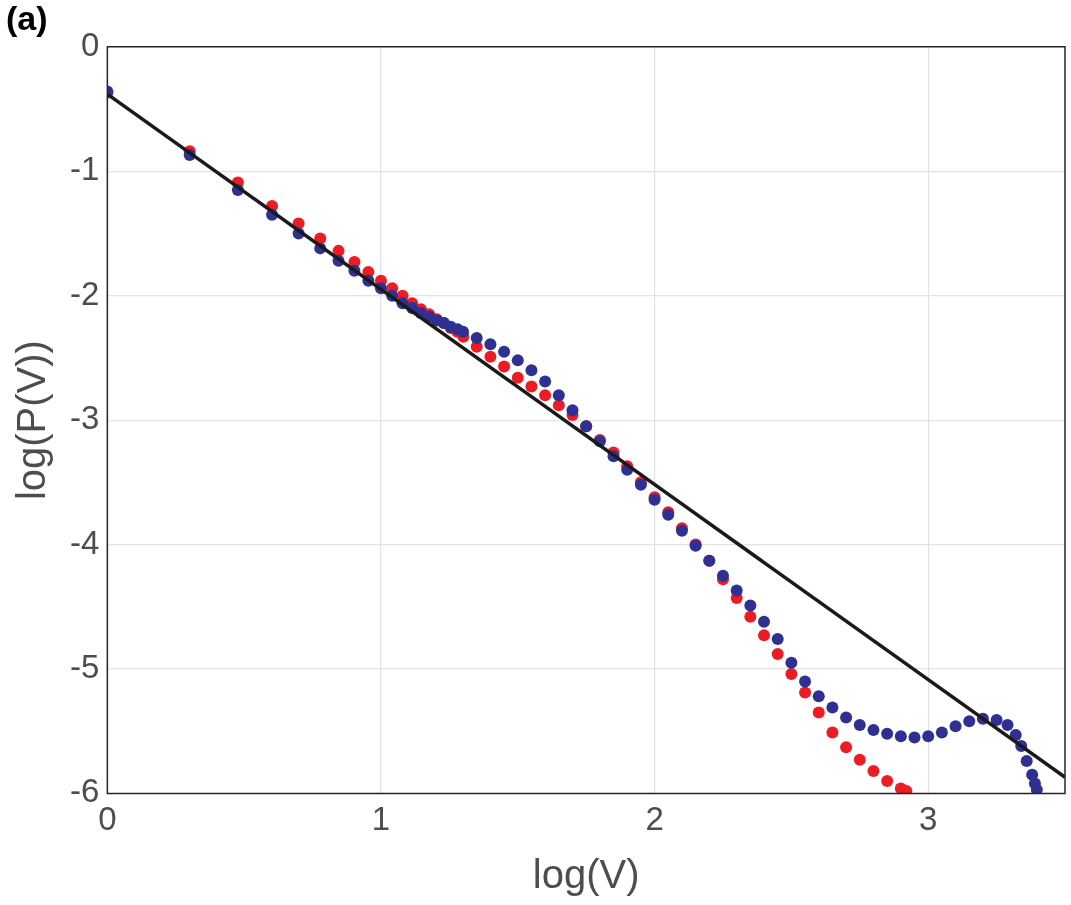 This screenshot has height=905, width=1071. I want to click on y-axis-title: log(P(V)), so click(31, 420).